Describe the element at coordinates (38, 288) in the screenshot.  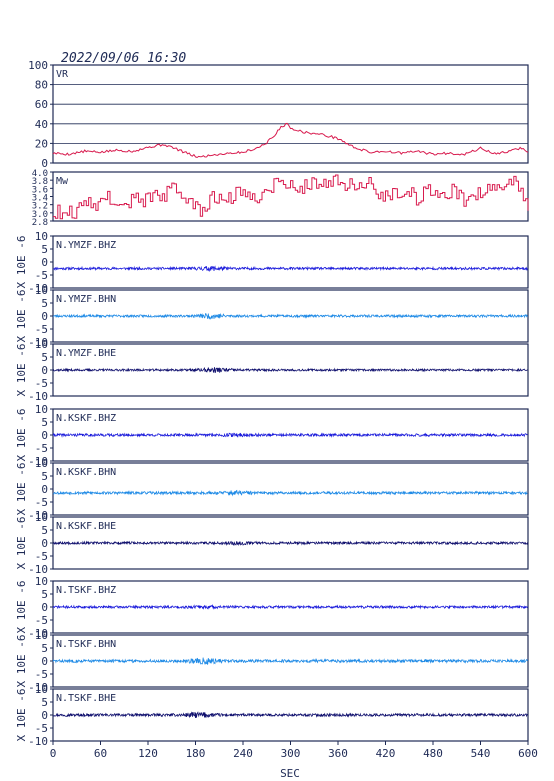
I see `trace-n-ymzf-bhz-tick-label: -10` at that location.